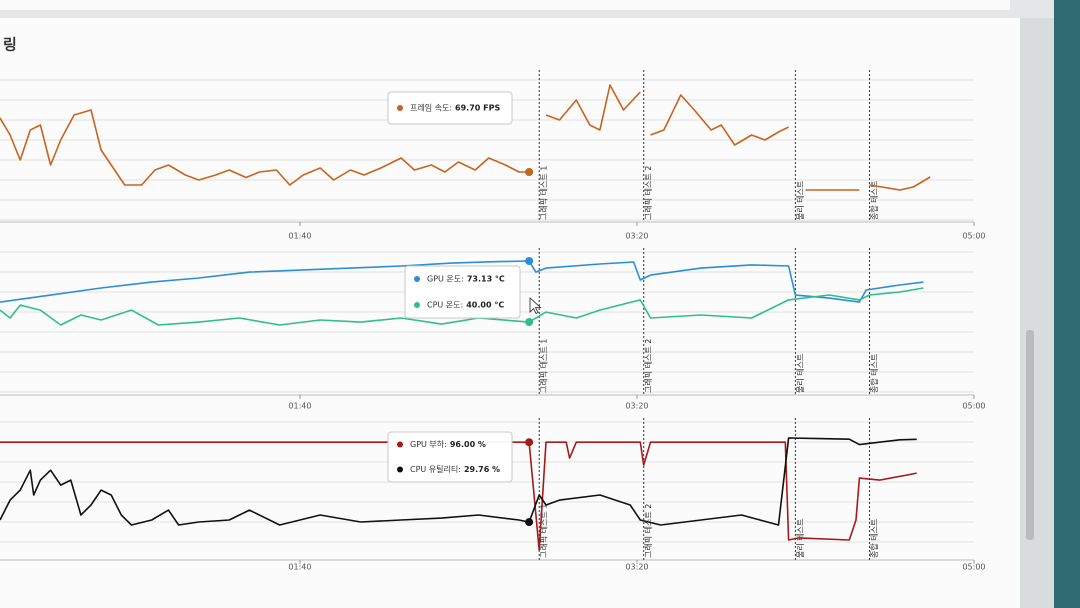 The height and width of the screenshot is (608, 1080). Describe the element at coordinates (1067, 304) in the screenshot. I see `desktop-edge` at that location.